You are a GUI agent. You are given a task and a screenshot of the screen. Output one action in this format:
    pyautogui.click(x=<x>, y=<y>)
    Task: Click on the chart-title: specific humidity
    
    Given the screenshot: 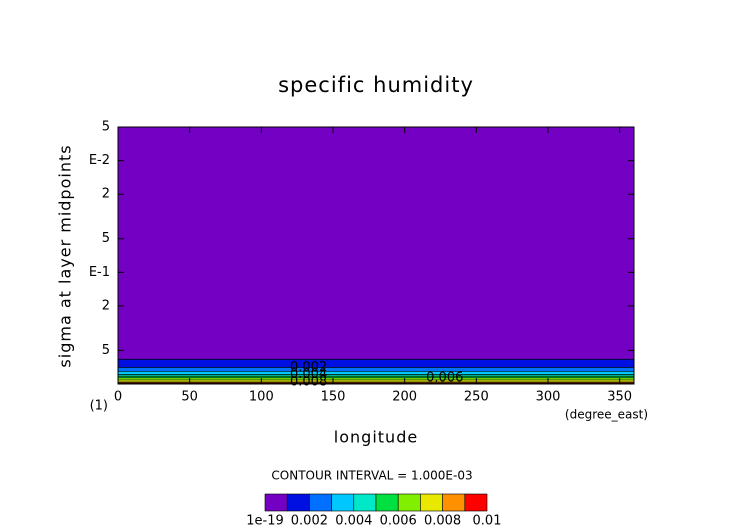 What is the action you would take?
    pyautogui.click(x=376, y=85)
    